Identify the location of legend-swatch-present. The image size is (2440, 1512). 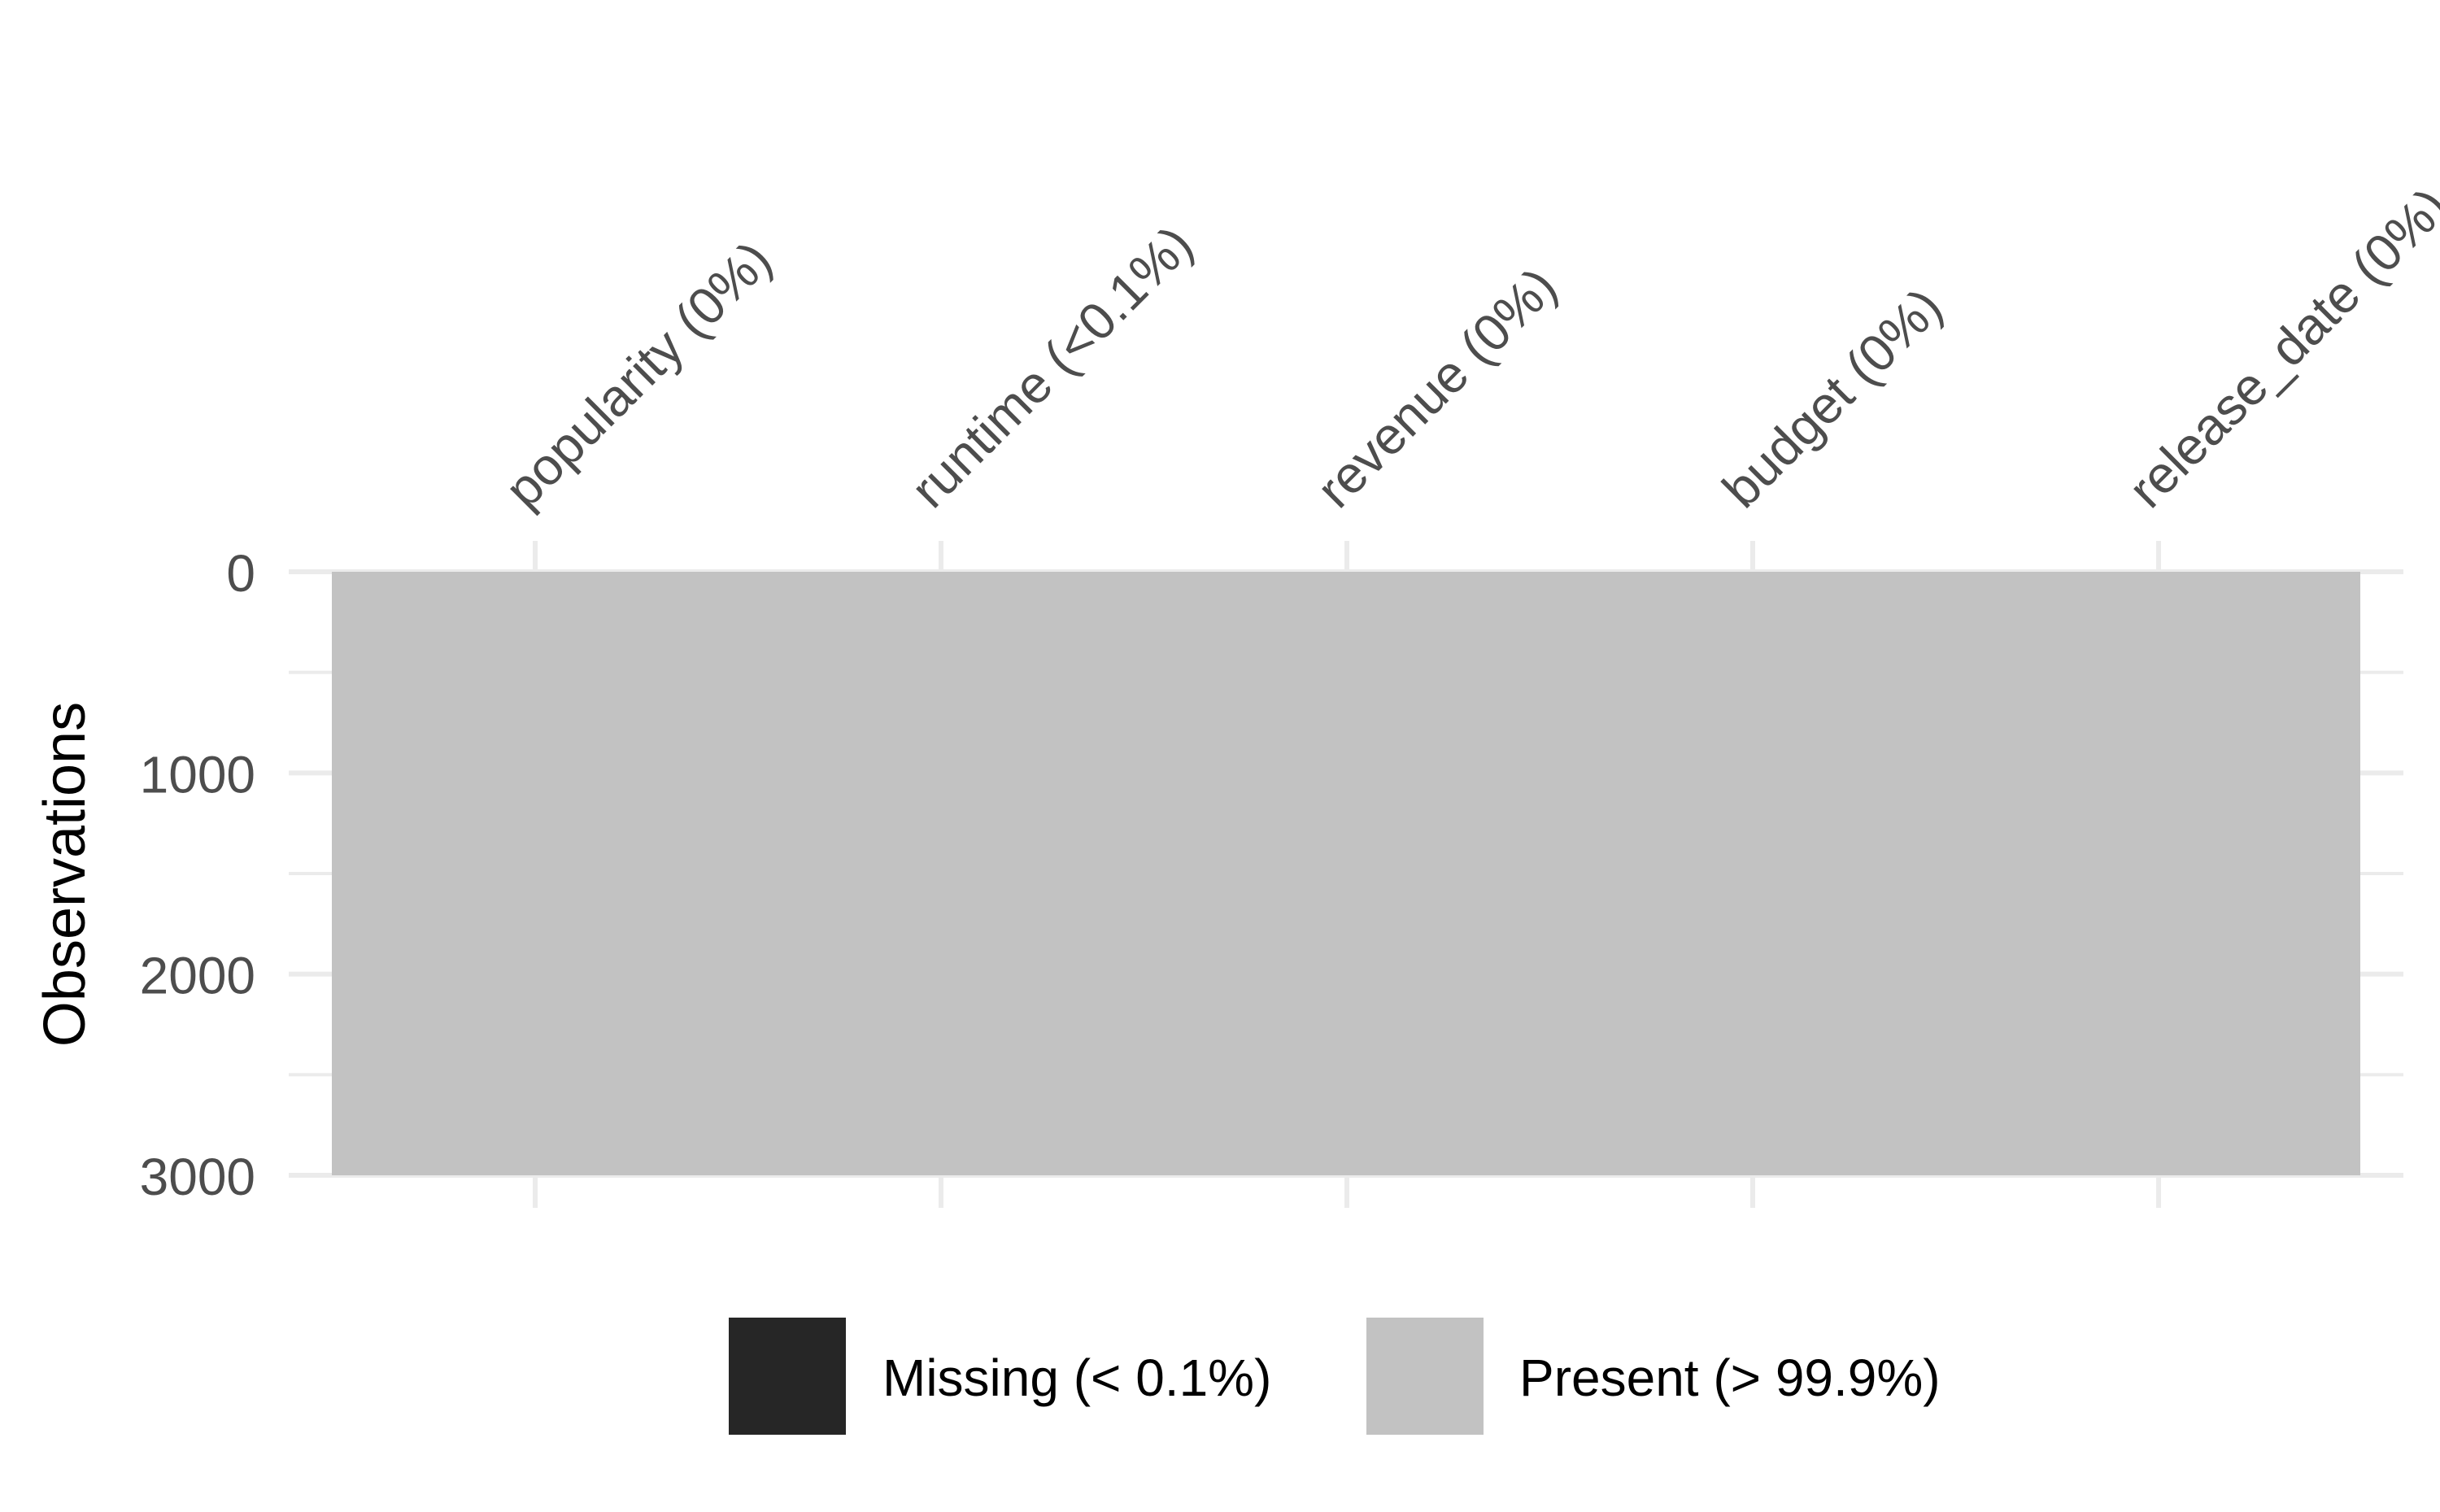
(1425, 1376).